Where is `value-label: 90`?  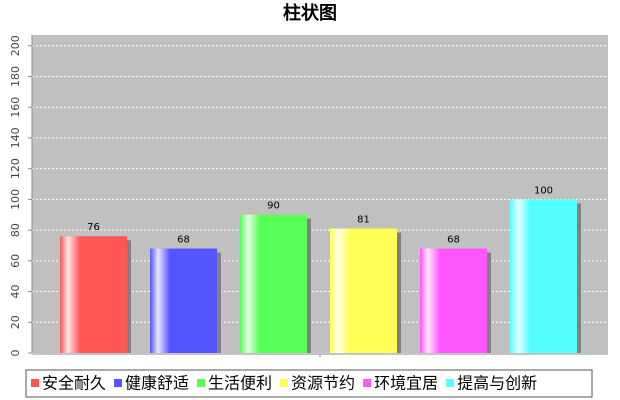 value-label: 90 is located at coordinates (273, 206).